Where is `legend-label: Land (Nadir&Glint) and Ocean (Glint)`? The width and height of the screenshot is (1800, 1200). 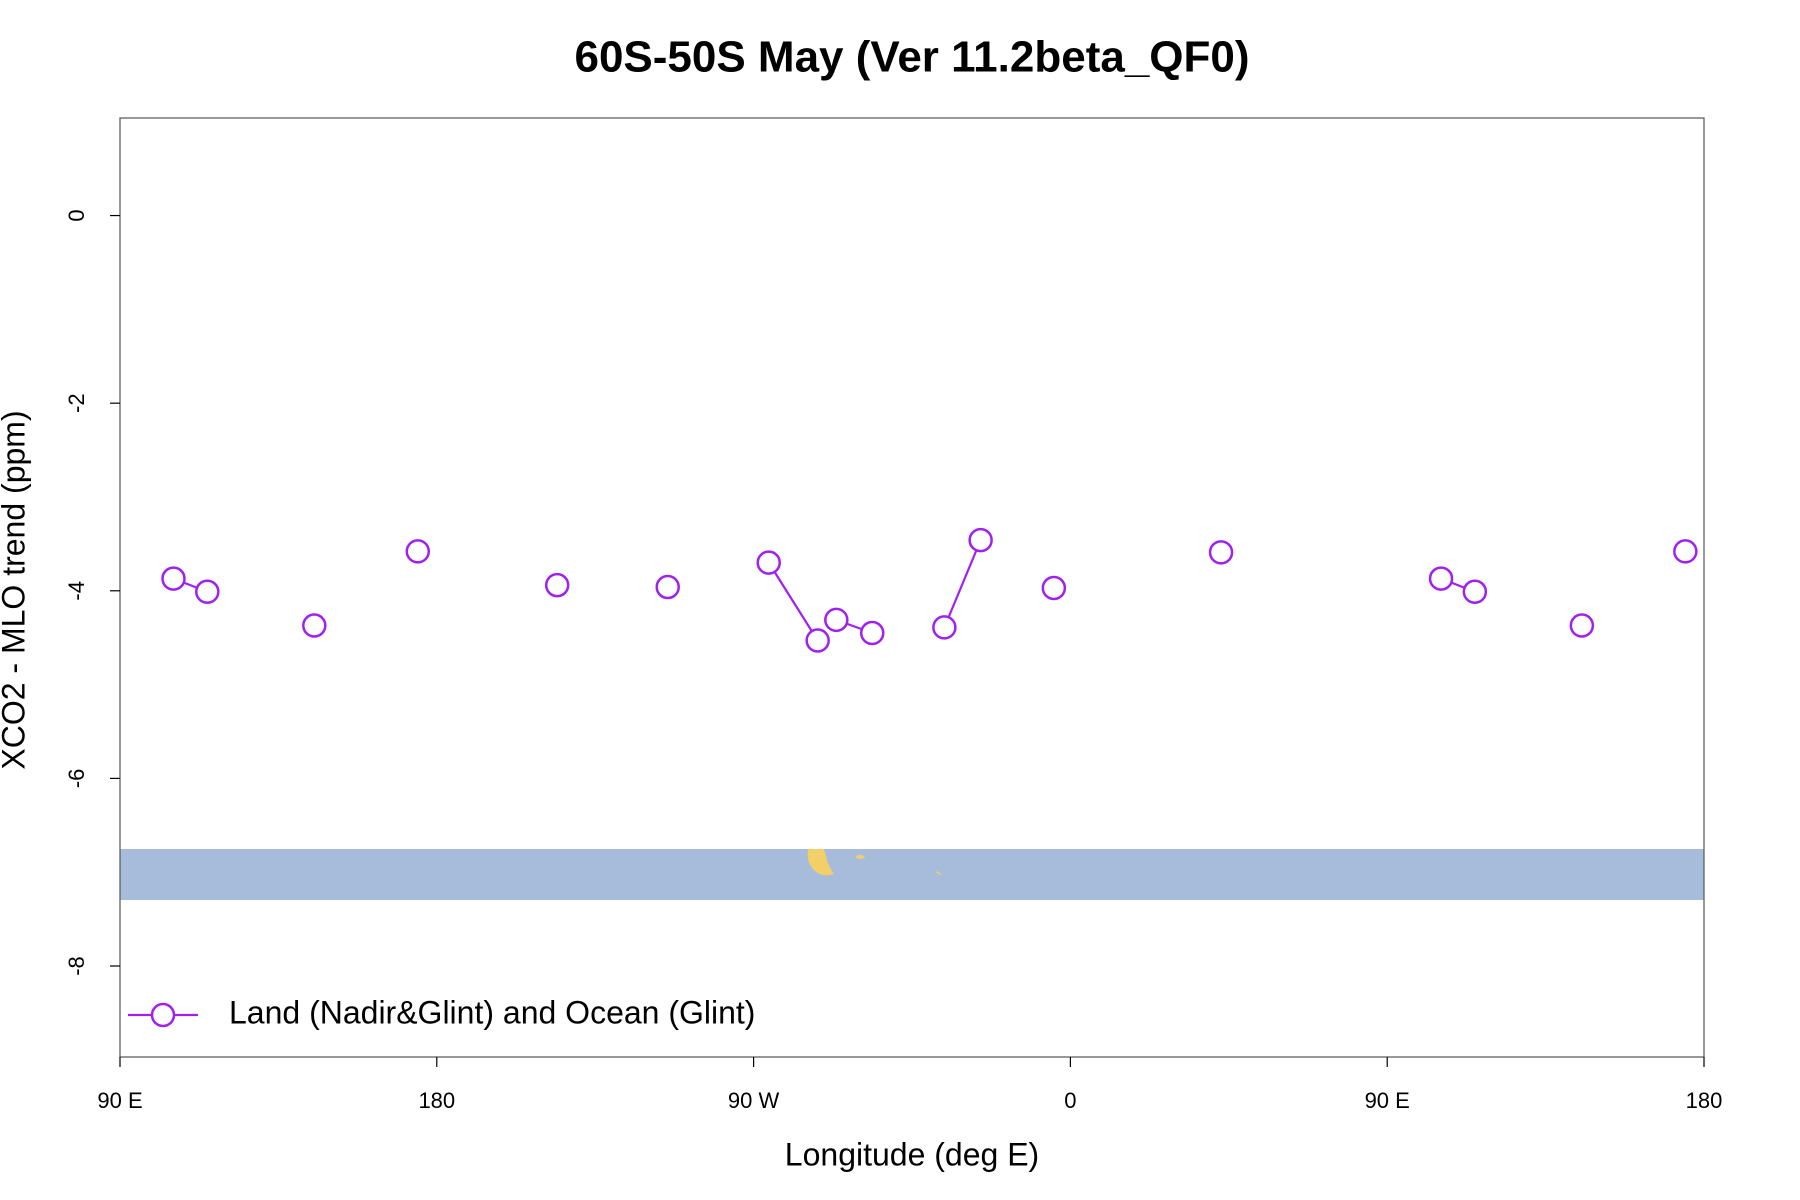
legend-label: Land (Nadir&Glint) and Ocean (Glint) is located at coordinates (492, 1012).